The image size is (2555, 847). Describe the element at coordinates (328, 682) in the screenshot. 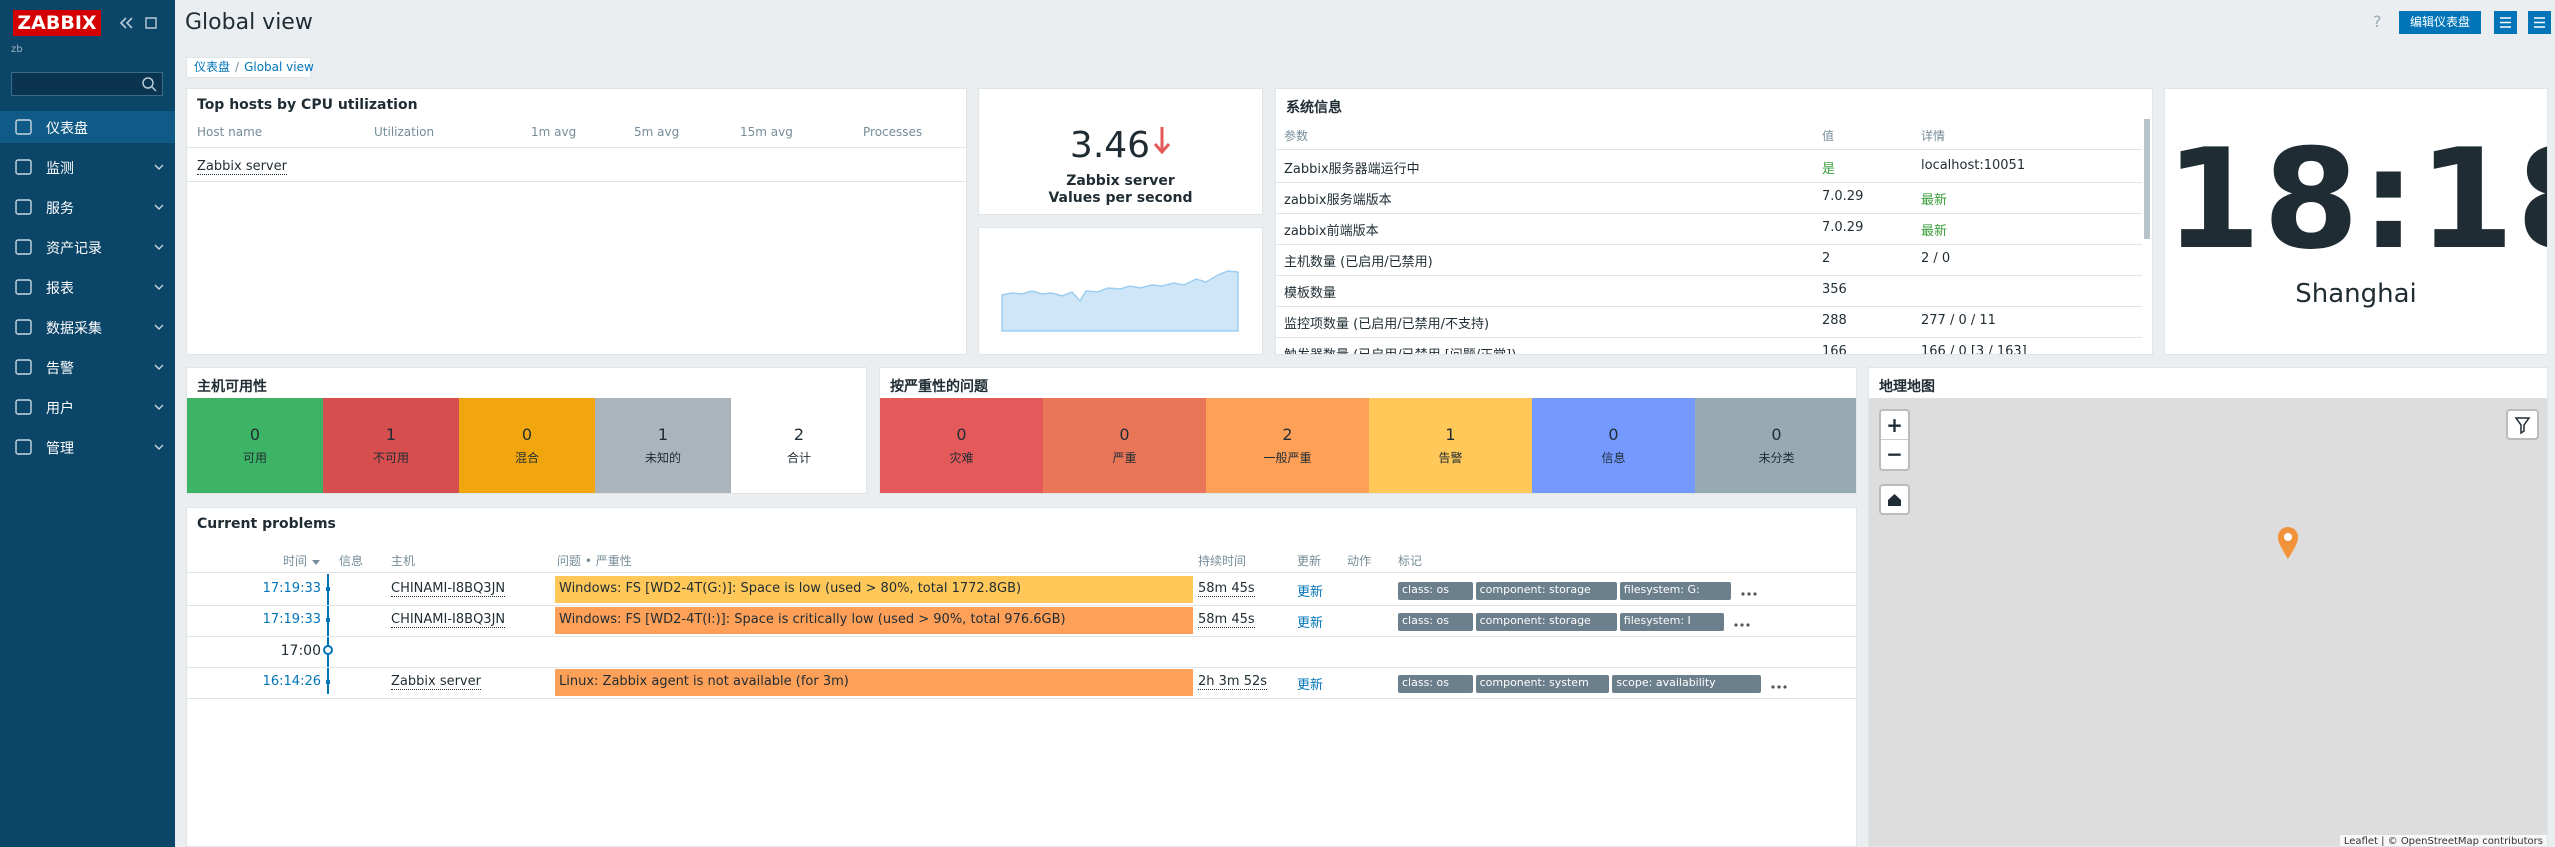

I see `dot` at that location.